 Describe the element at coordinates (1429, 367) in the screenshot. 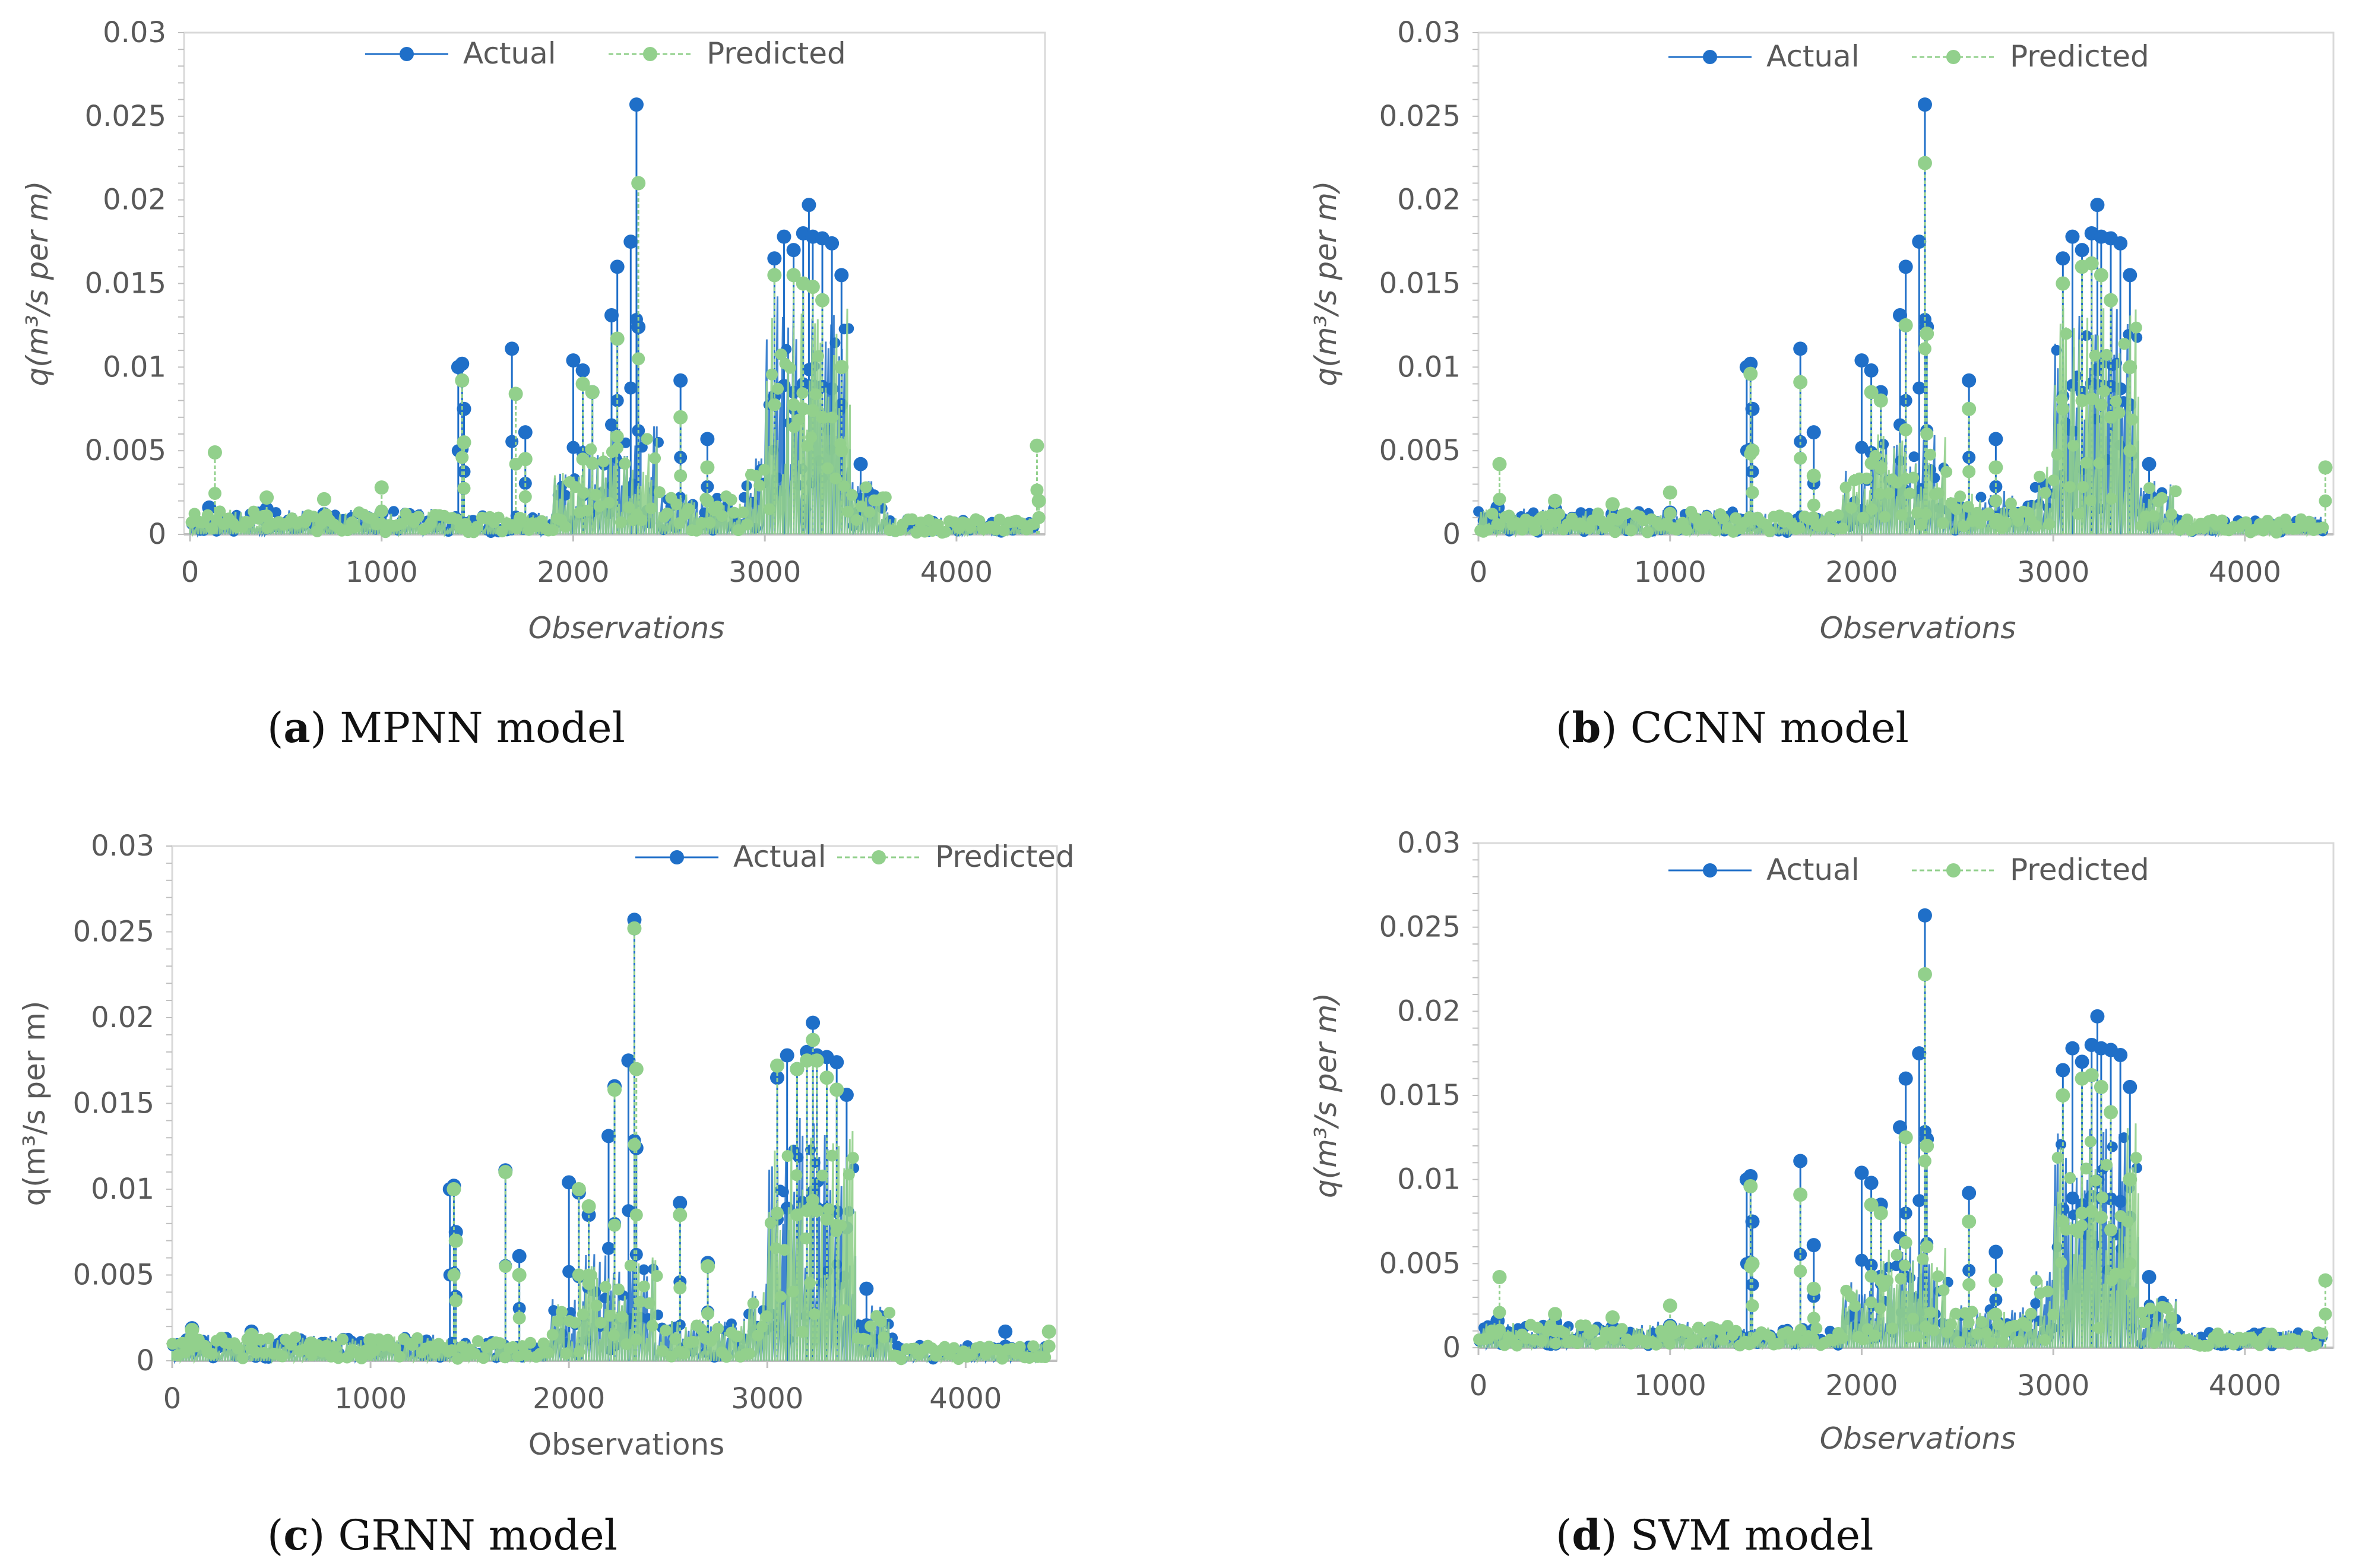

I see `y-tick-label: 0.01` at that location.